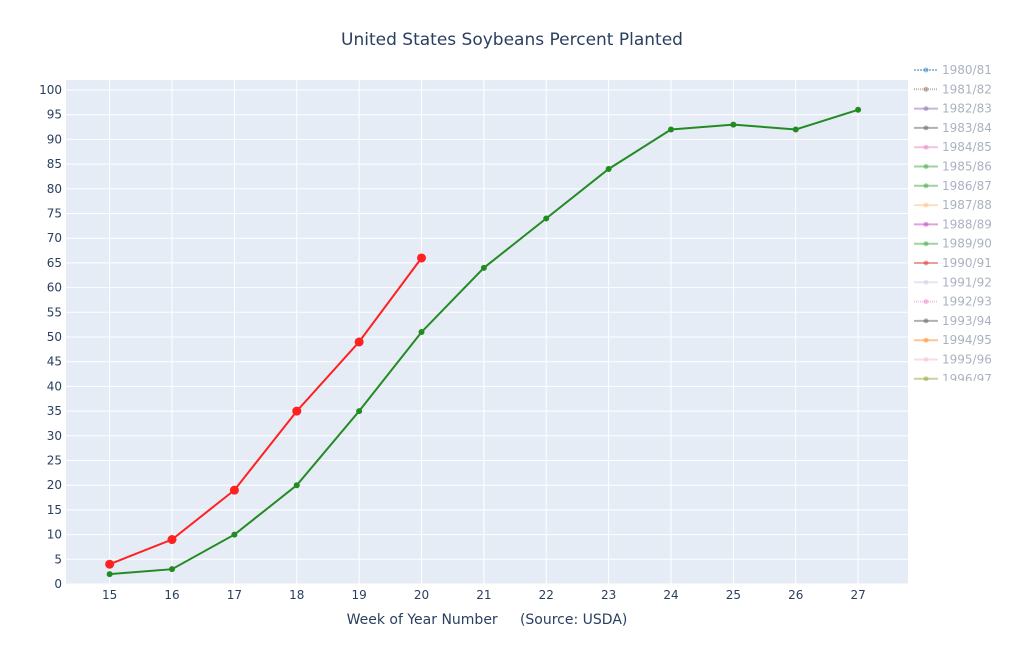 This screenshot has height=649, width=1024. What do you see at coordinates (967, 263) in the screenshot?
I see `legend-label: 1990/91` at bounding box center [967, 263].